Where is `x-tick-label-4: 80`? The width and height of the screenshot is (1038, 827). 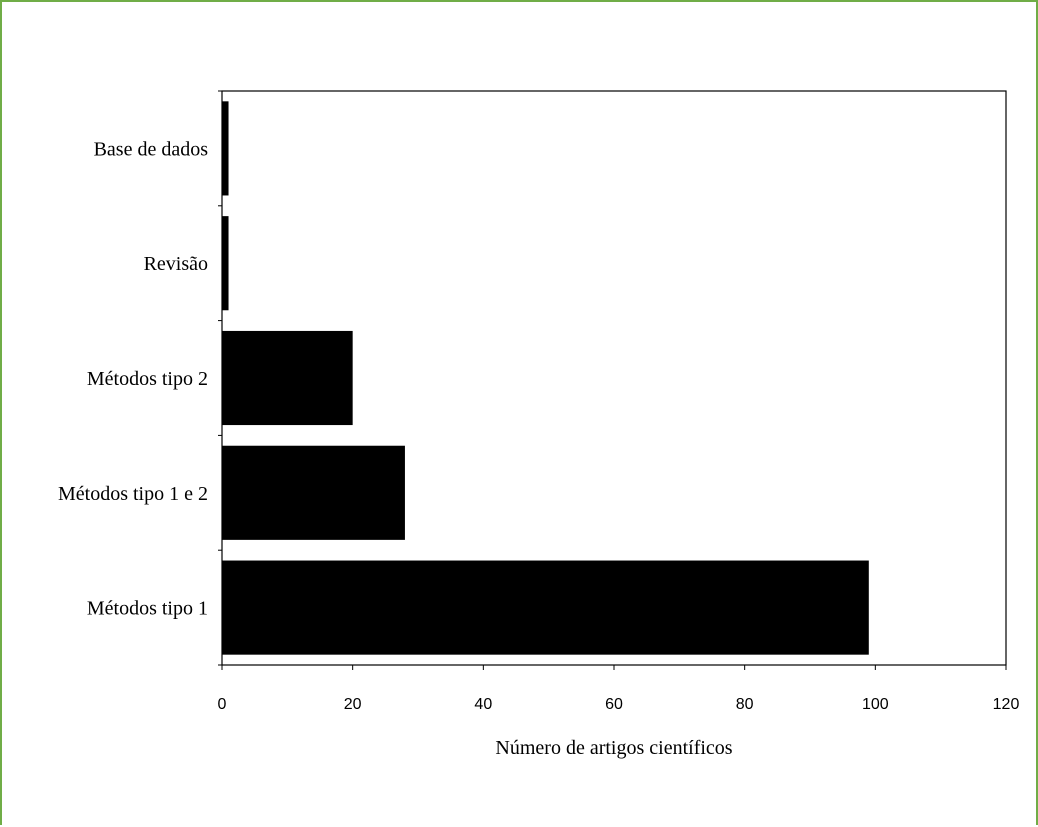 x-tick-label-4: 80 is located at coordinates (745, 704).